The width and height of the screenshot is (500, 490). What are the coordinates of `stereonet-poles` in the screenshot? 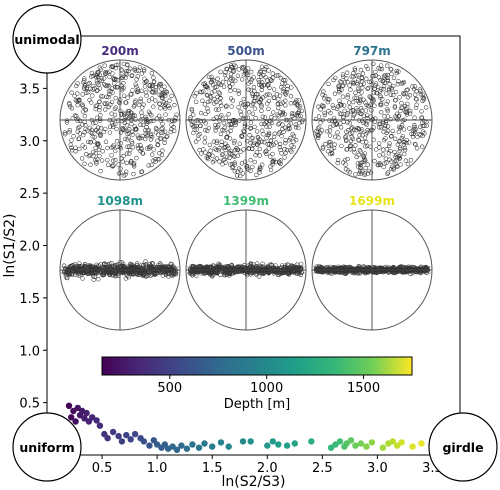 It's located at (246, 120).